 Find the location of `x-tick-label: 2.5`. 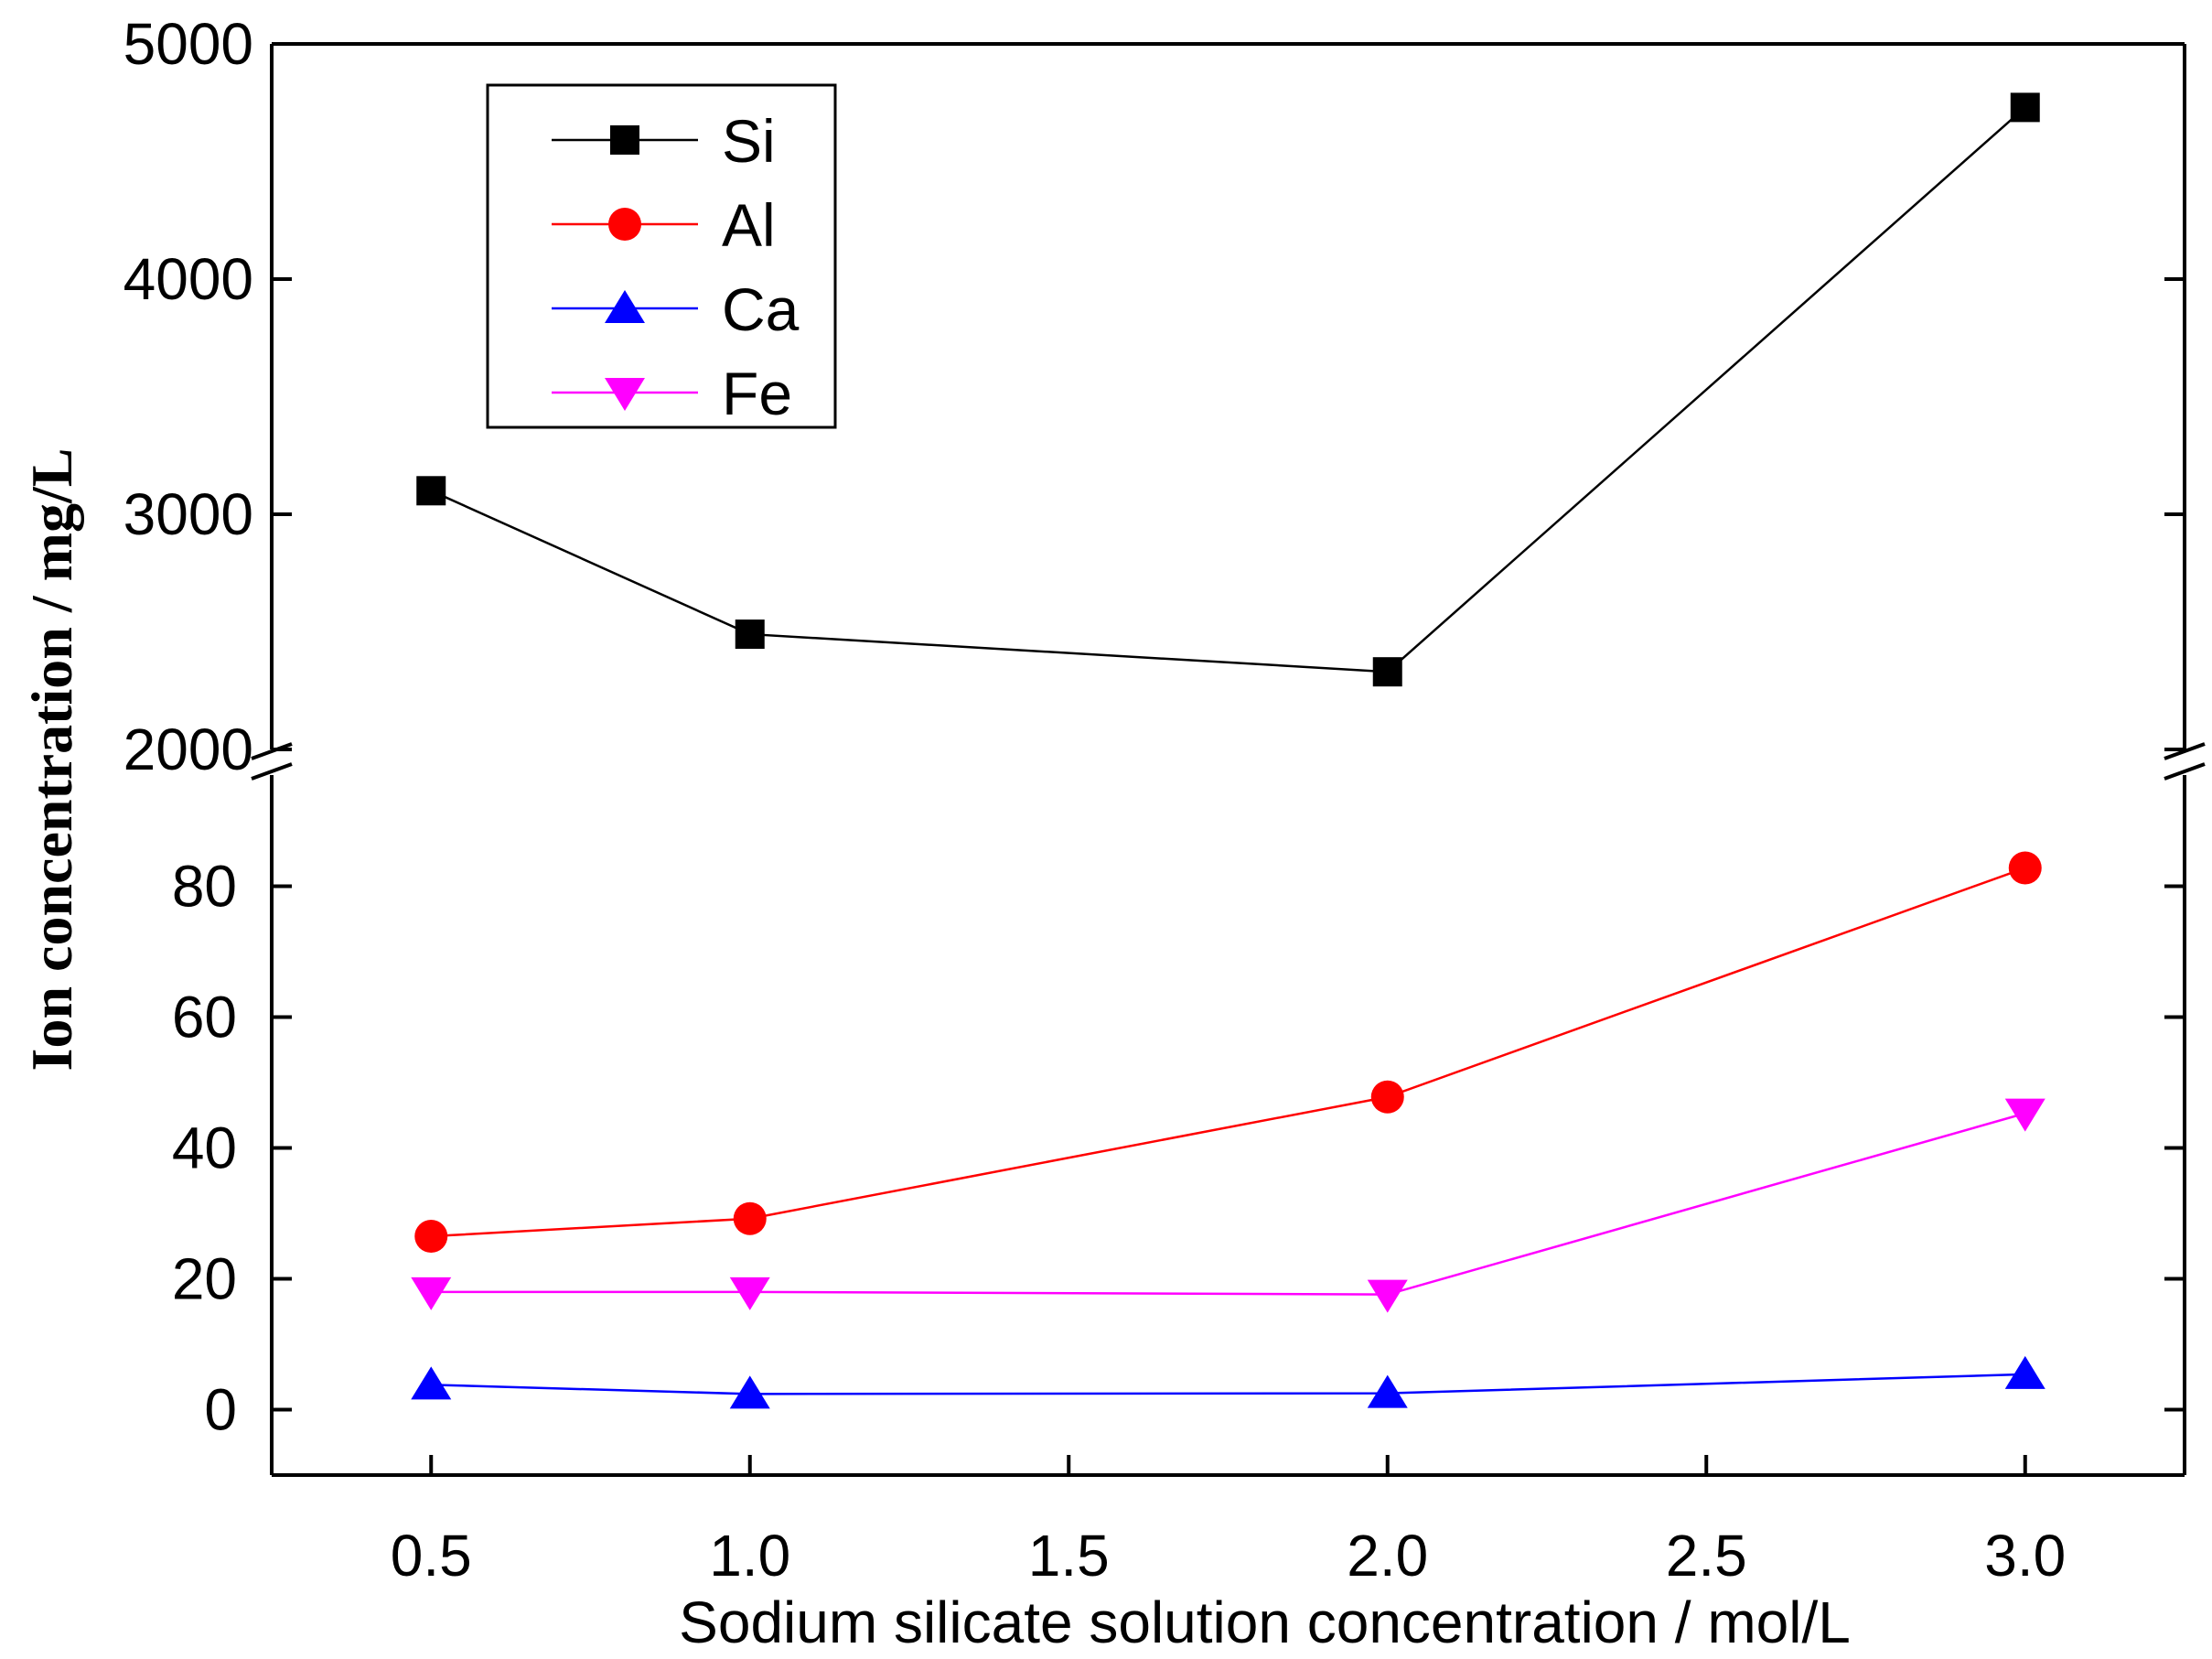

x-tick-label: 2.5 is located at coordinates (1706, 1556).